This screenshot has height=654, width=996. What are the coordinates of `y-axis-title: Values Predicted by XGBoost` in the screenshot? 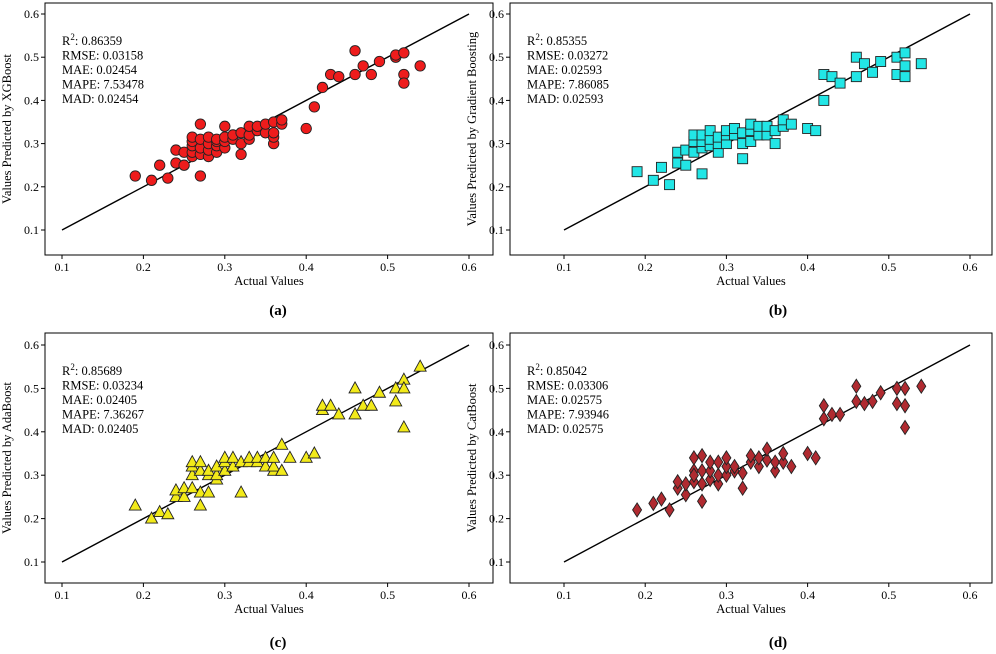 It's located at (7, 129).